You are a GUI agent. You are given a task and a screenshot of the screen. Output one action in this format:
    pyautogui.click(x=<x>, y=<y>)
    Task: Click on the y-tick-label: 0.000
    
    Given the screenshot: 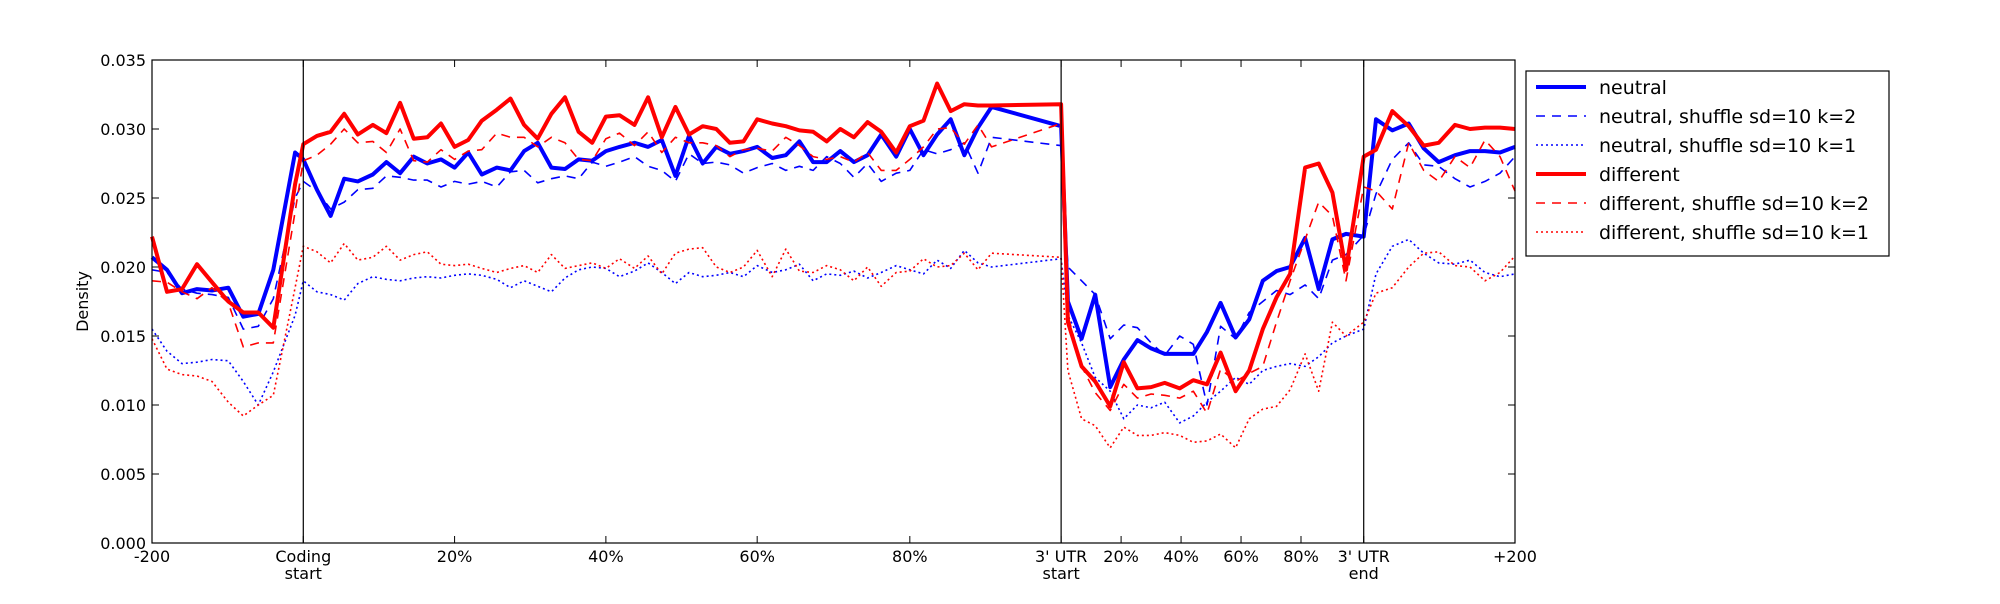 What is the action you would take?
    pyautogui.click(x=123, y=543)
    